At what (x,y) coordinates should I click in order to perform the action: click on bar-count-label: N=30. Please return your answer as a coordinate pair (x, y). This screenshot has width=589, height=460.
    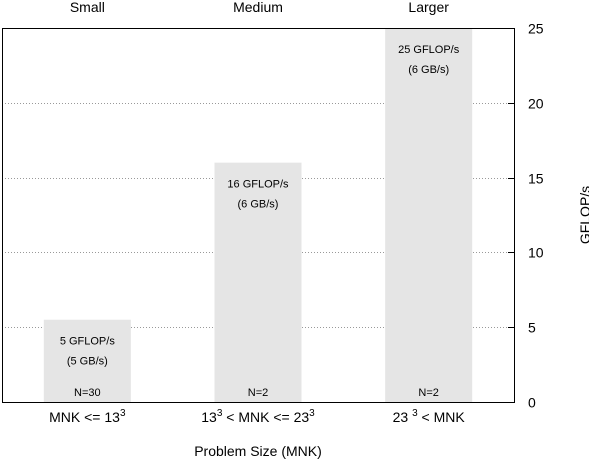
    Looking at the image, I should click on (87, 393).